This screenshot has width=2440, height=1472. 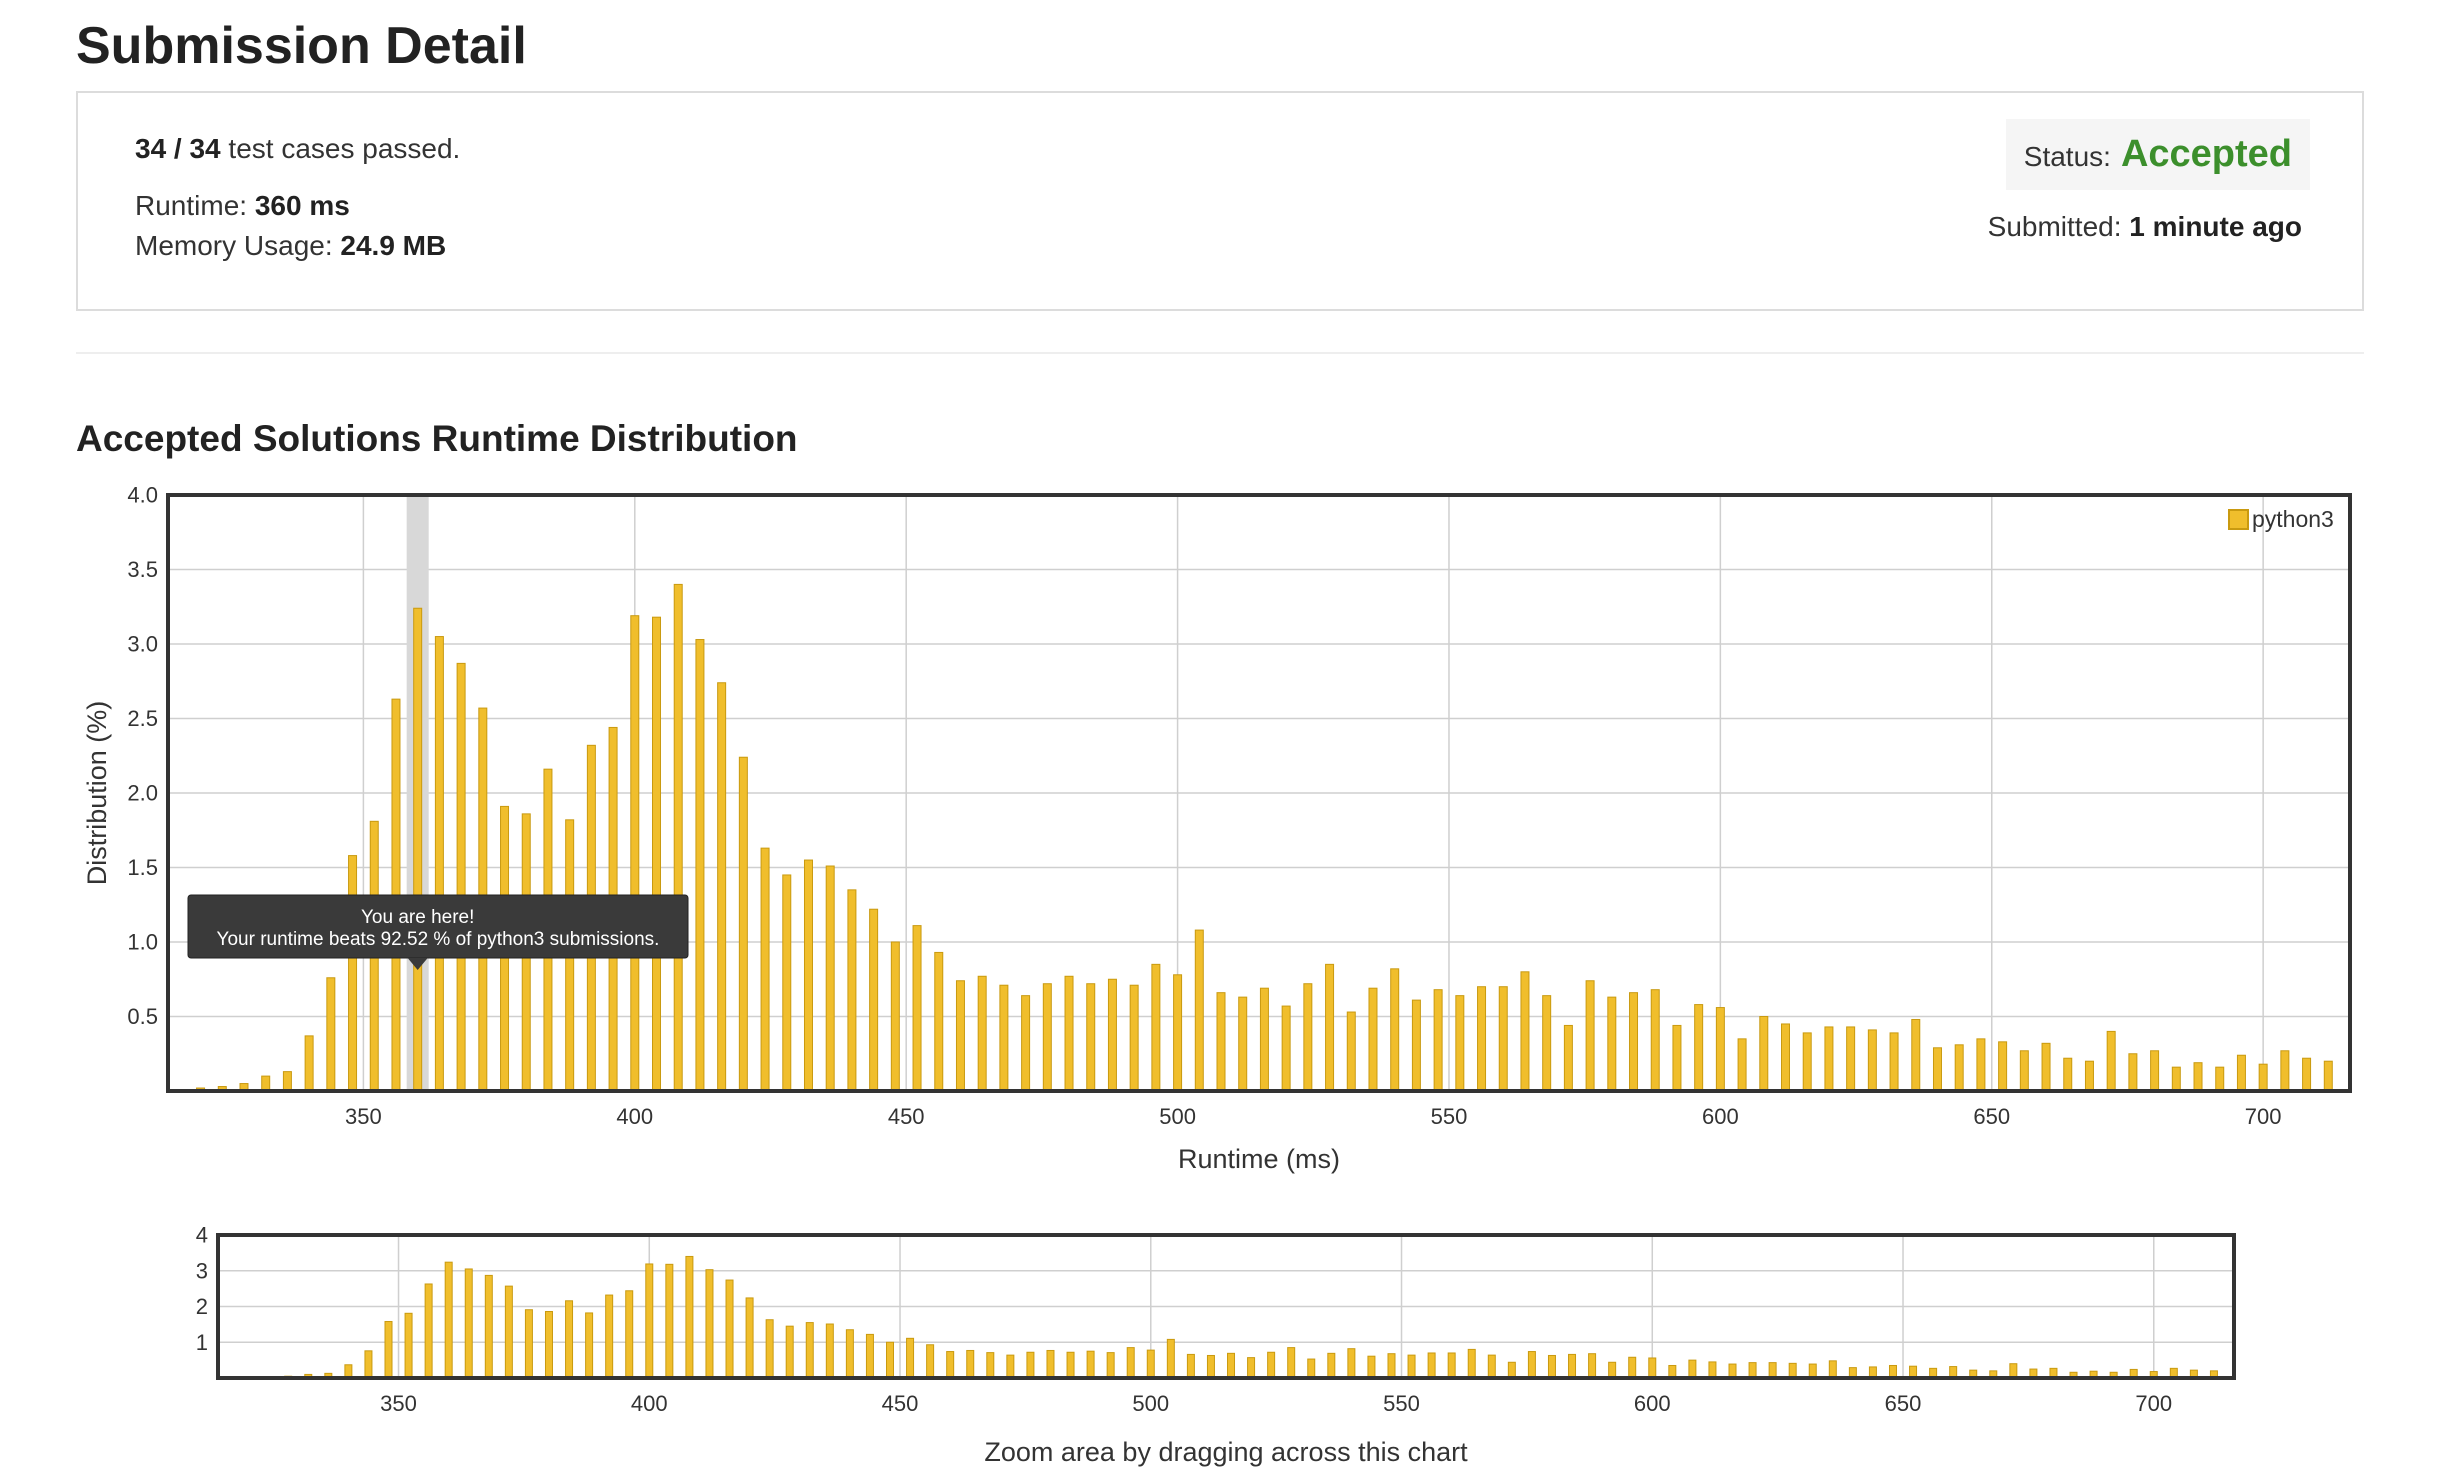 I want to click on tooltip-box, so click(x=438, y=926).